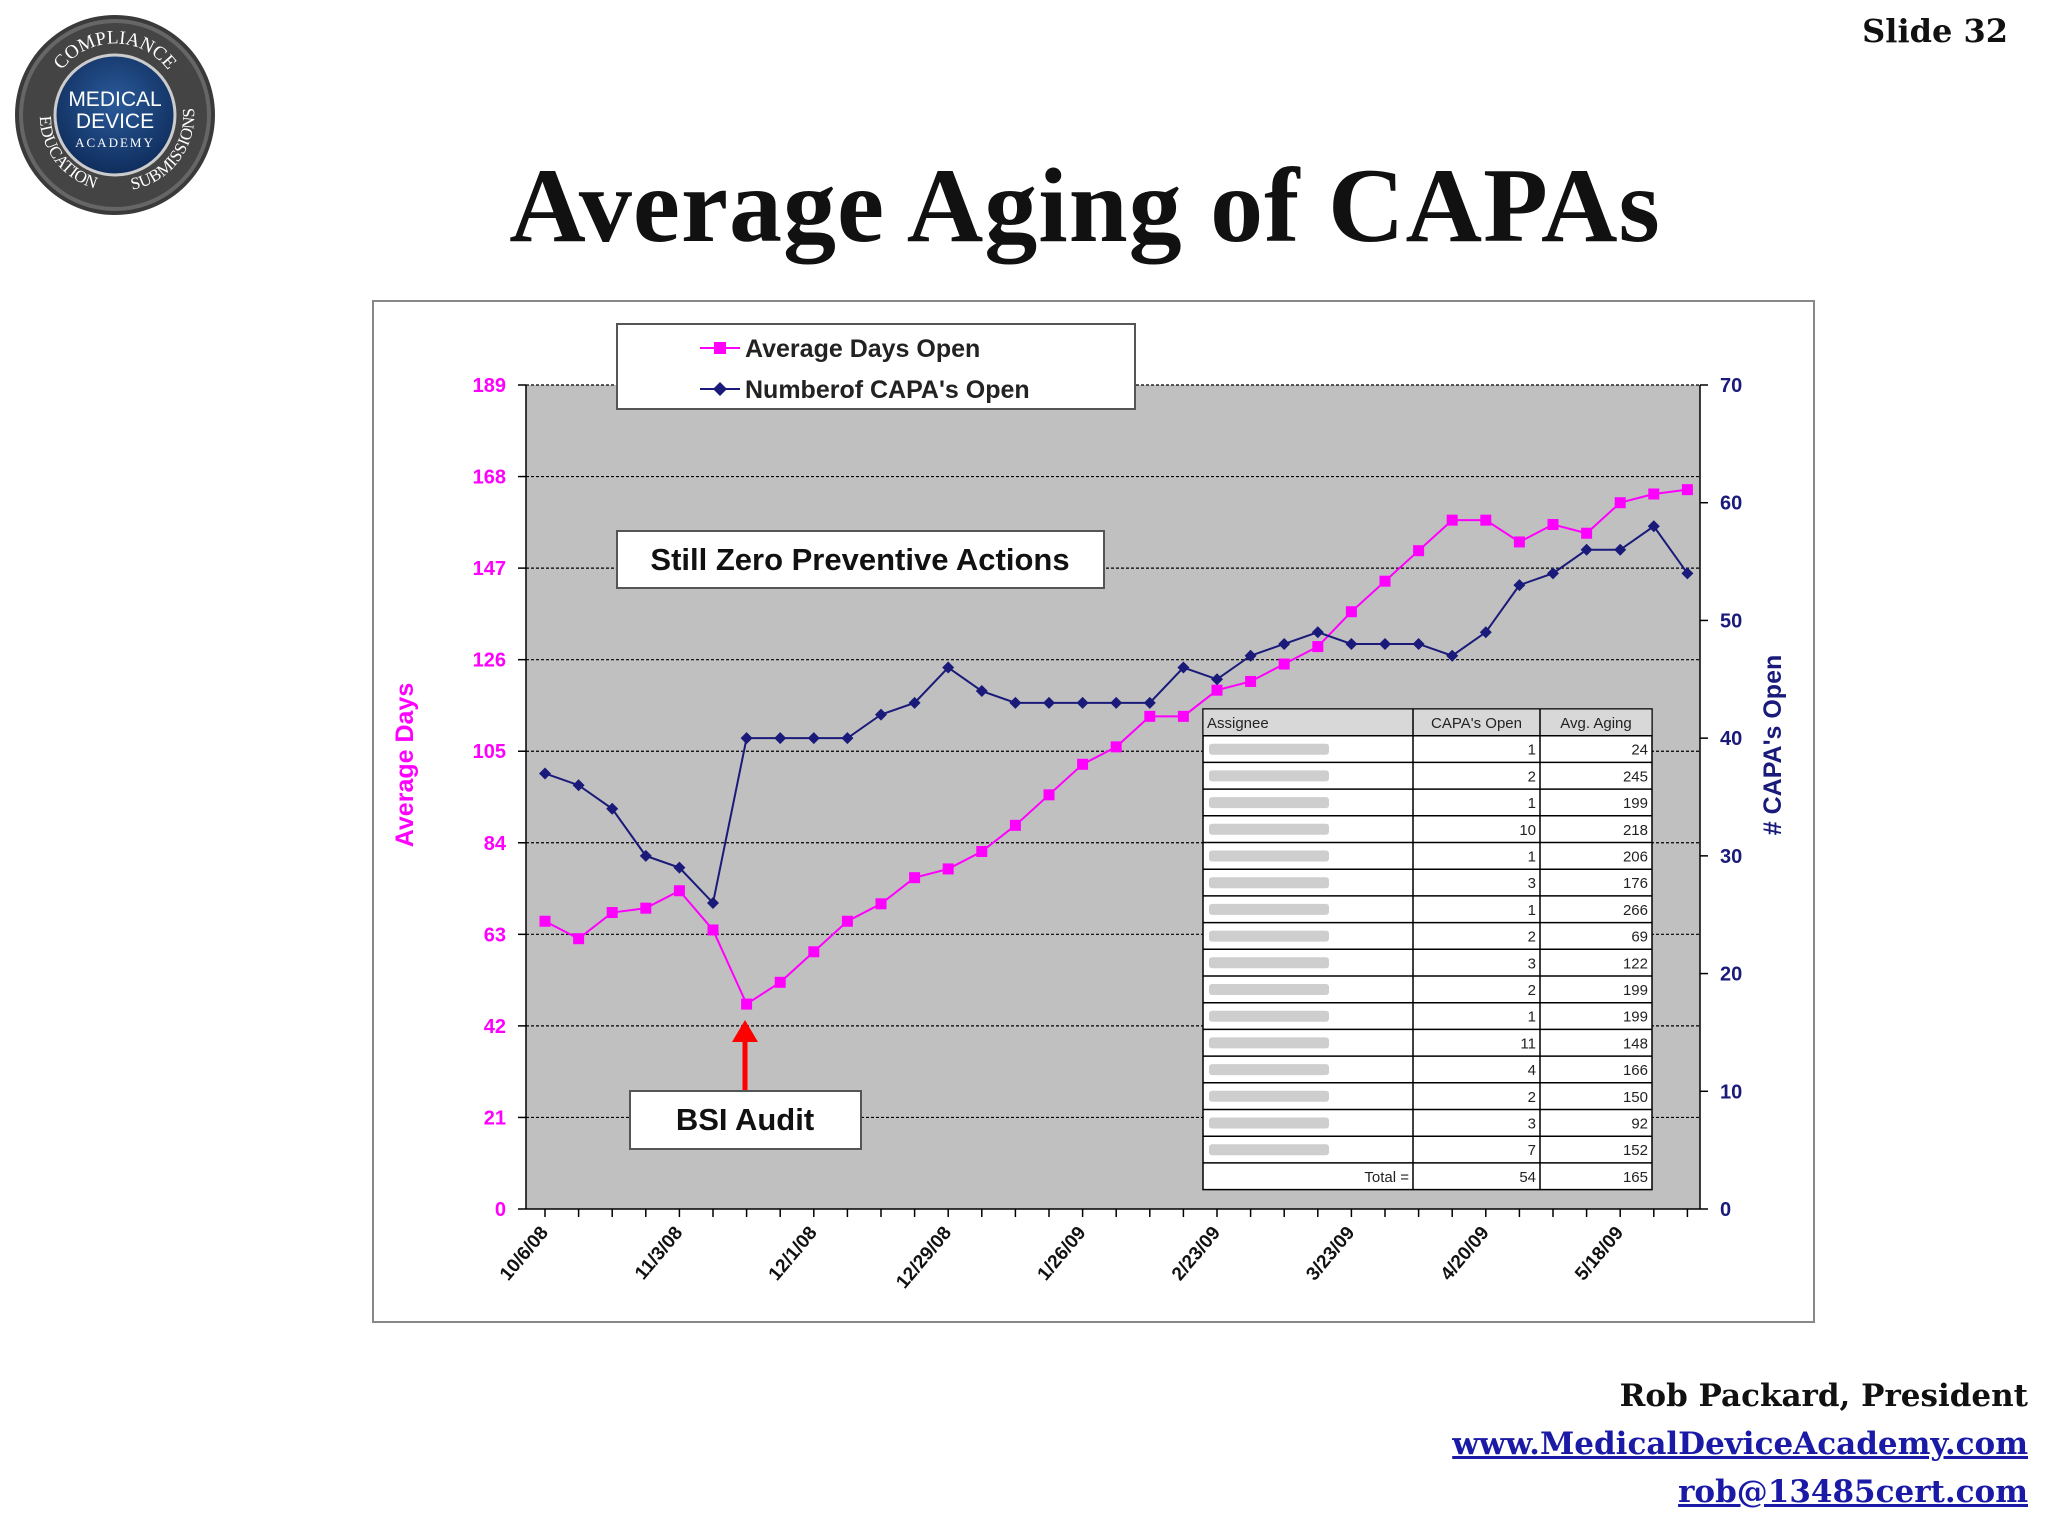 Image resolution: width=2048 pixels, height=1536 pixels. I want to click on table-cell-aging: 152, so click(1635, 1150).